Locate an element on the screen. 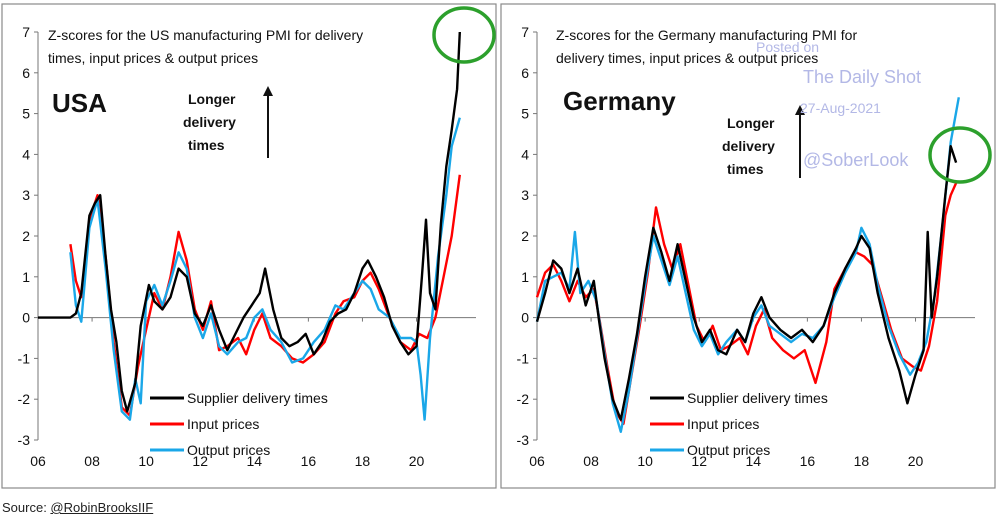 This screenshot has width=1000, height=522. country-label: Germany is located at coordinates (619, 101).